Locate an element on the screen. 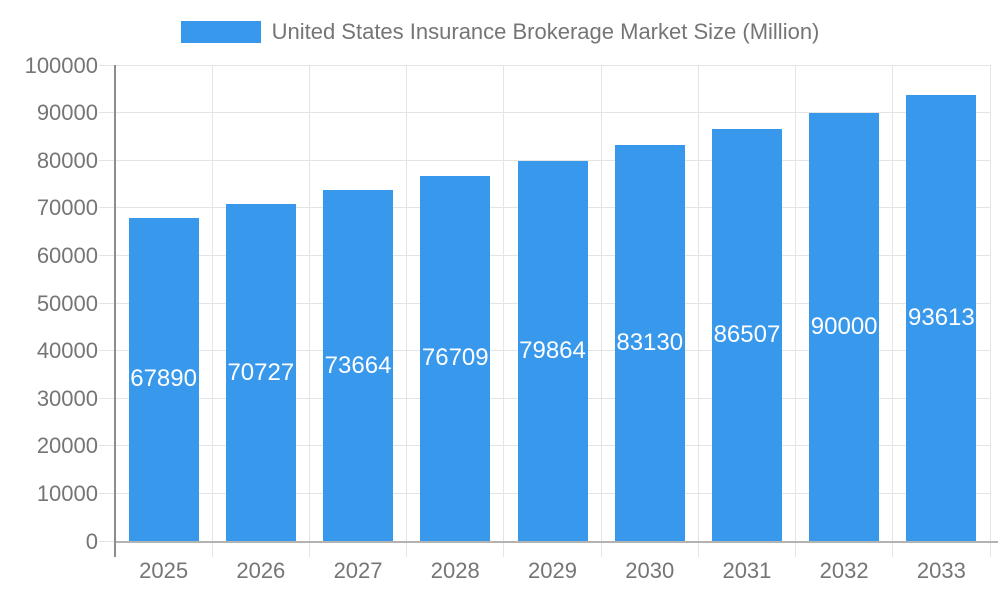 The width and height of the screenshot is (1000, 600). x-axis-tick-label: 2032 is located at coordinates (844, 570).